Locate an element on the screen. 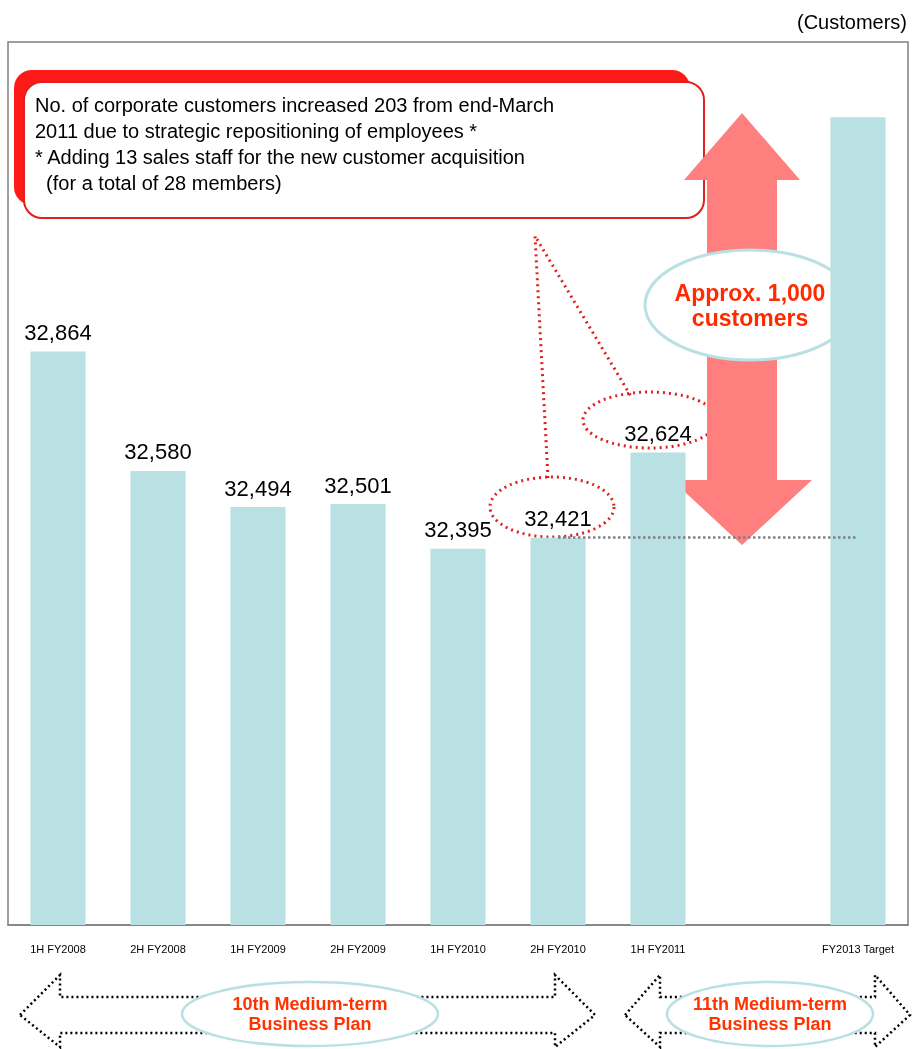 This screenshot has height=1049, width=913. data-label: 32,395 is located at coordinates (458, 530).